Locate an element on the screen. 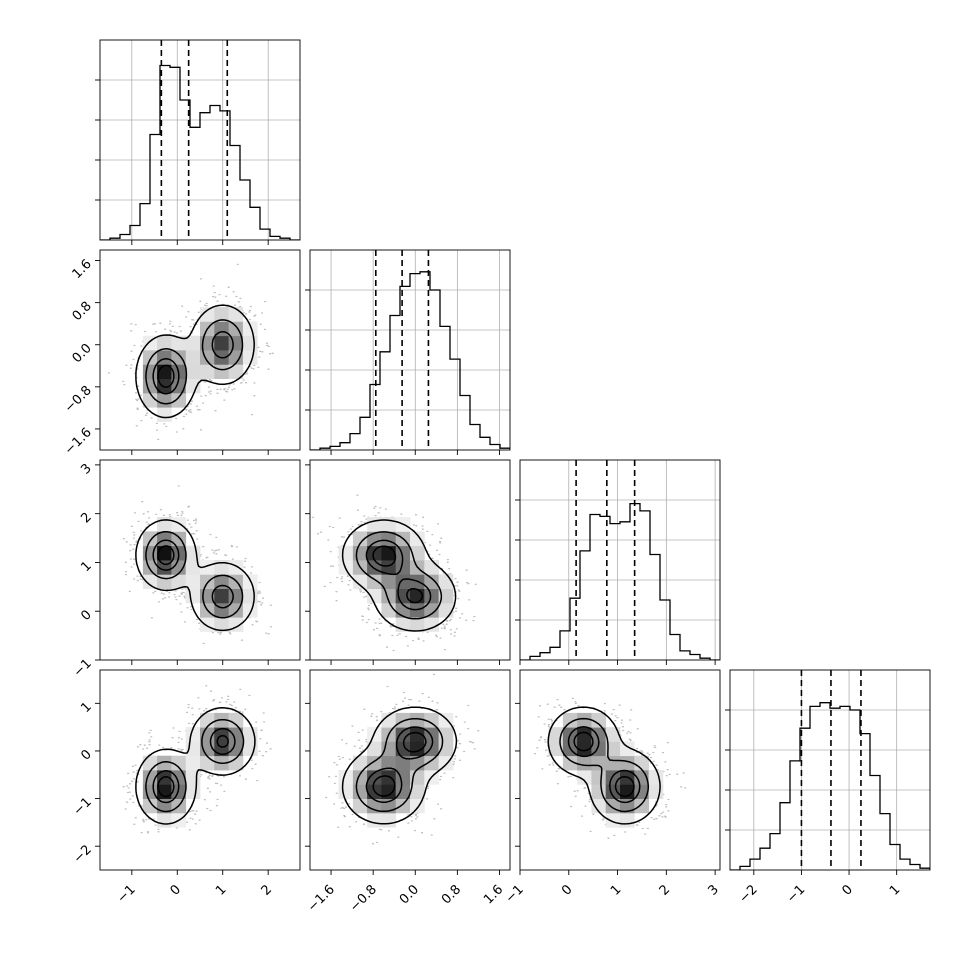  x-tick-label-2: 2 is located at coordinates (665, 890).